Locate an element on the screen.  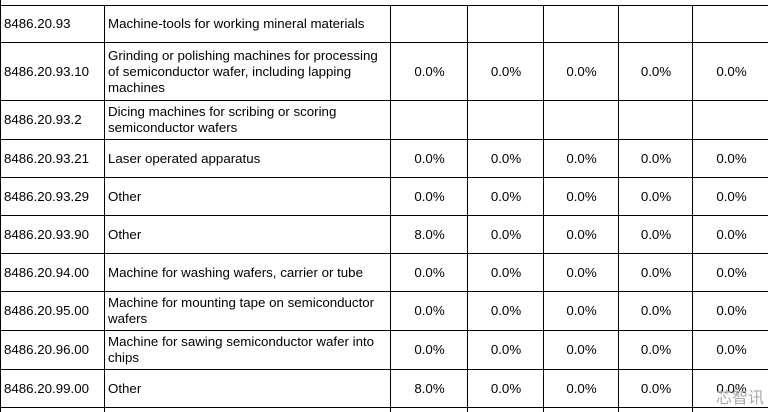
table-top-edge is located at coordinates (384, 2).